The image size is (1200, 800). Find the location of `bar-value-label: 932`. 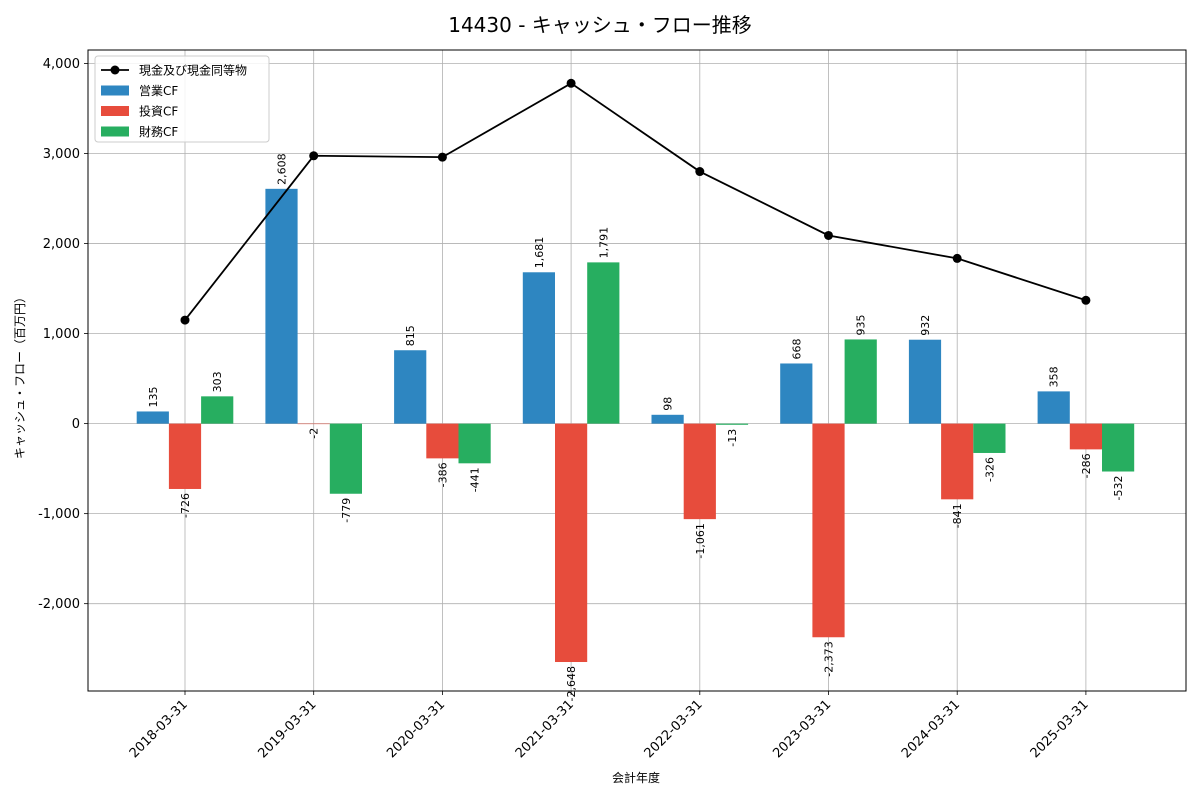

bar-value-label: 932 is located at coordinates (925, 325).